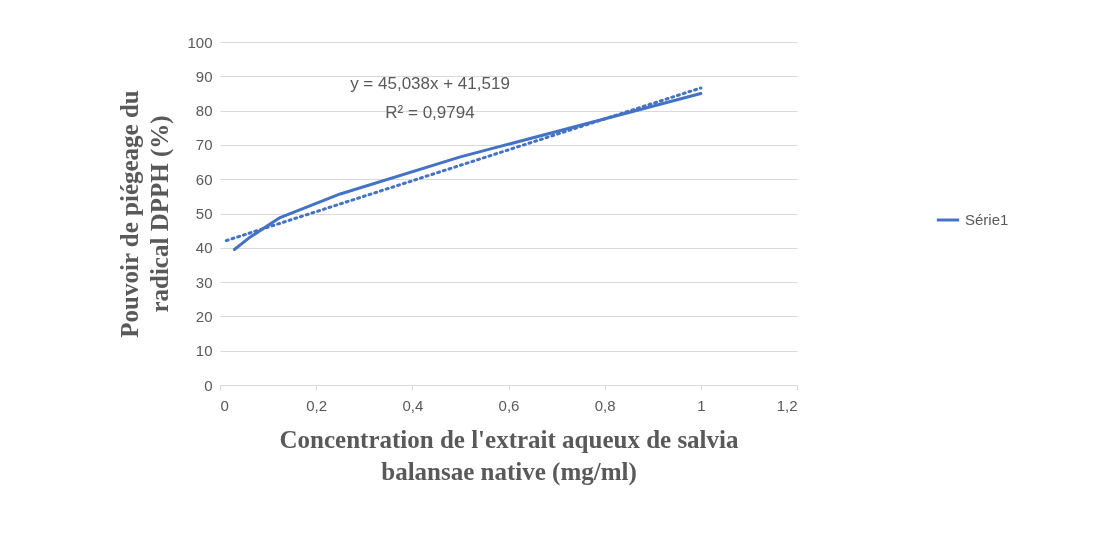 The width and height of the screenshot is (1105, 538). I want to click on x-tick-label: 0, so click(224, 405).